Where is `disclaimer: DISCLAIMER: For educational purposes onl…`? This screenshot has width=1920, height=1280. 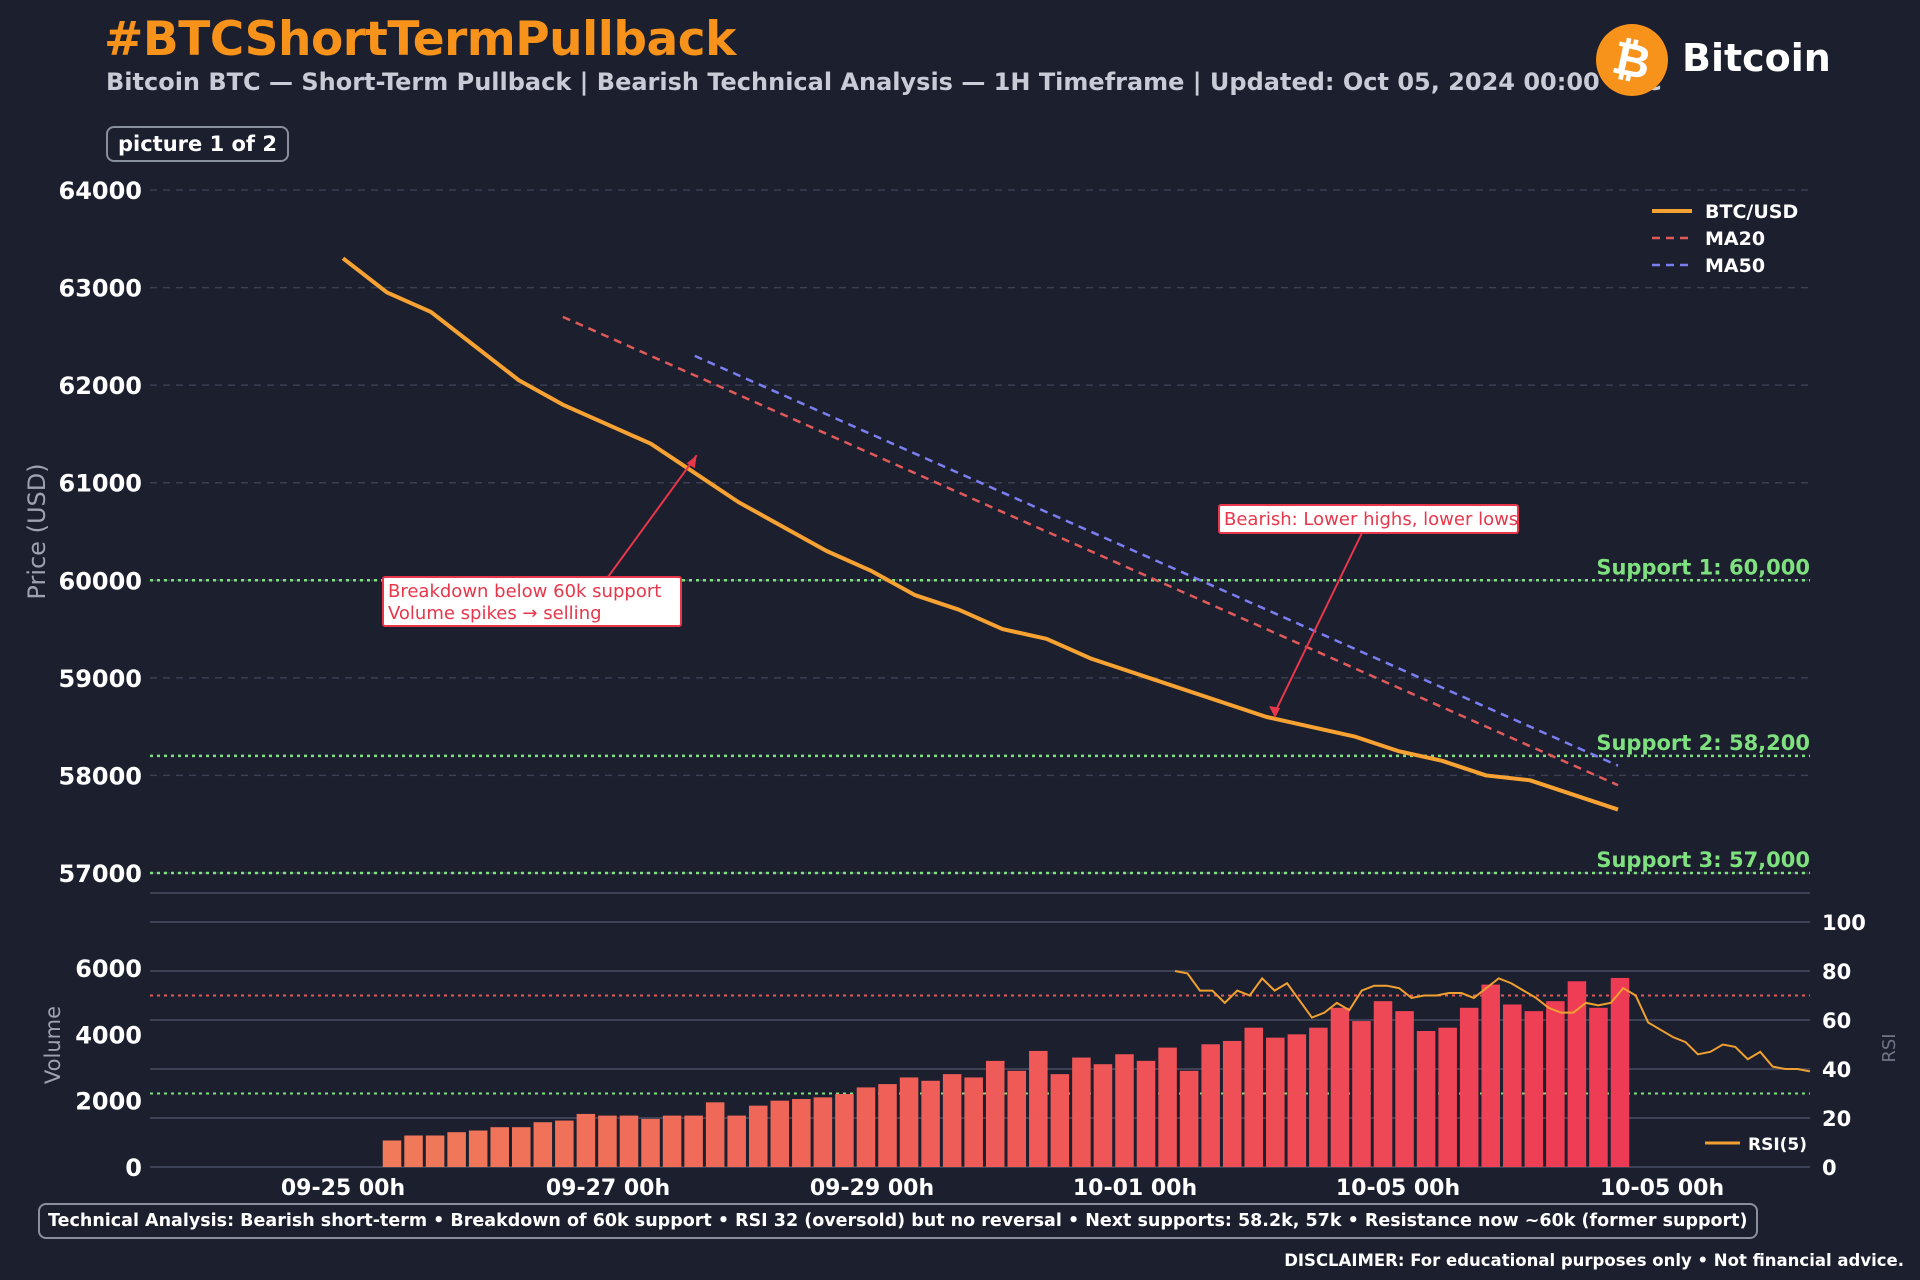 disclaimer: DISCLAIMER: For educational purposes onl… is located at coordinates (1594, 1260).